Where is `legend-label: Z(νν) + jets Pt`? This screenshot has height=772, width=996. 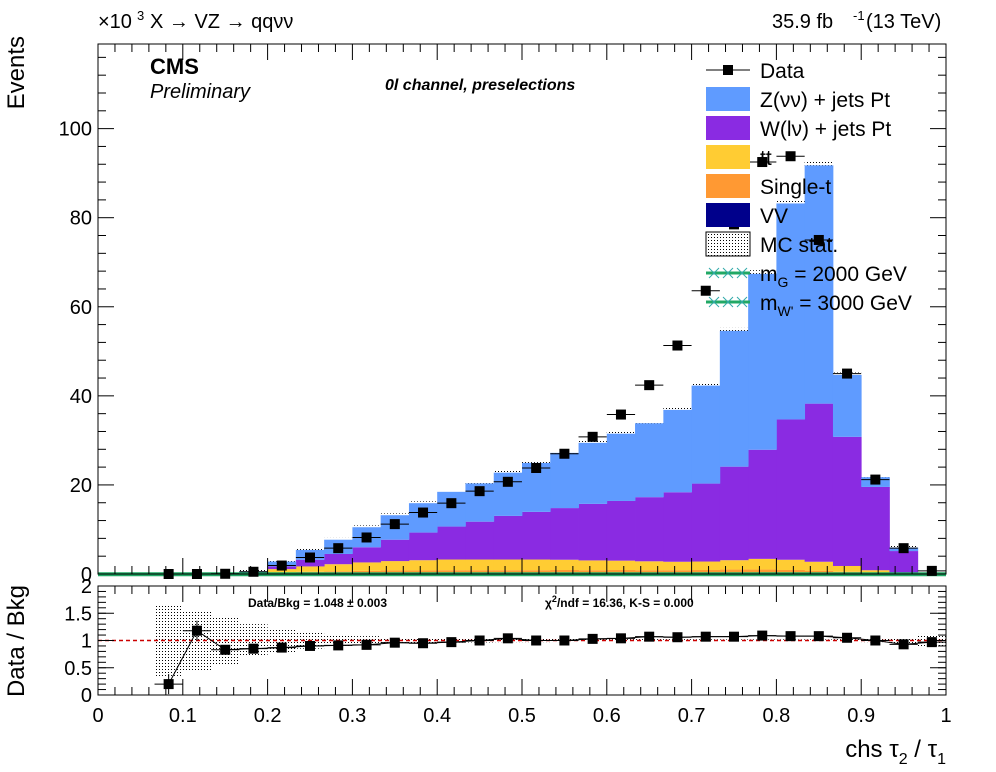 legend-label: Z(νν) + jets Pt is located at coordinates (825, 100).